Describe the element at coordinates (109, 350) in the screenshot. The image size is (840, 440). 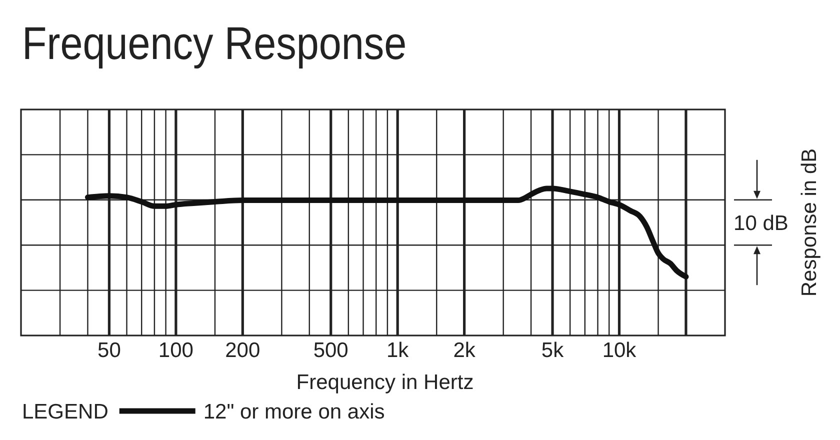
I see `x-tick-label: 50` at that location.